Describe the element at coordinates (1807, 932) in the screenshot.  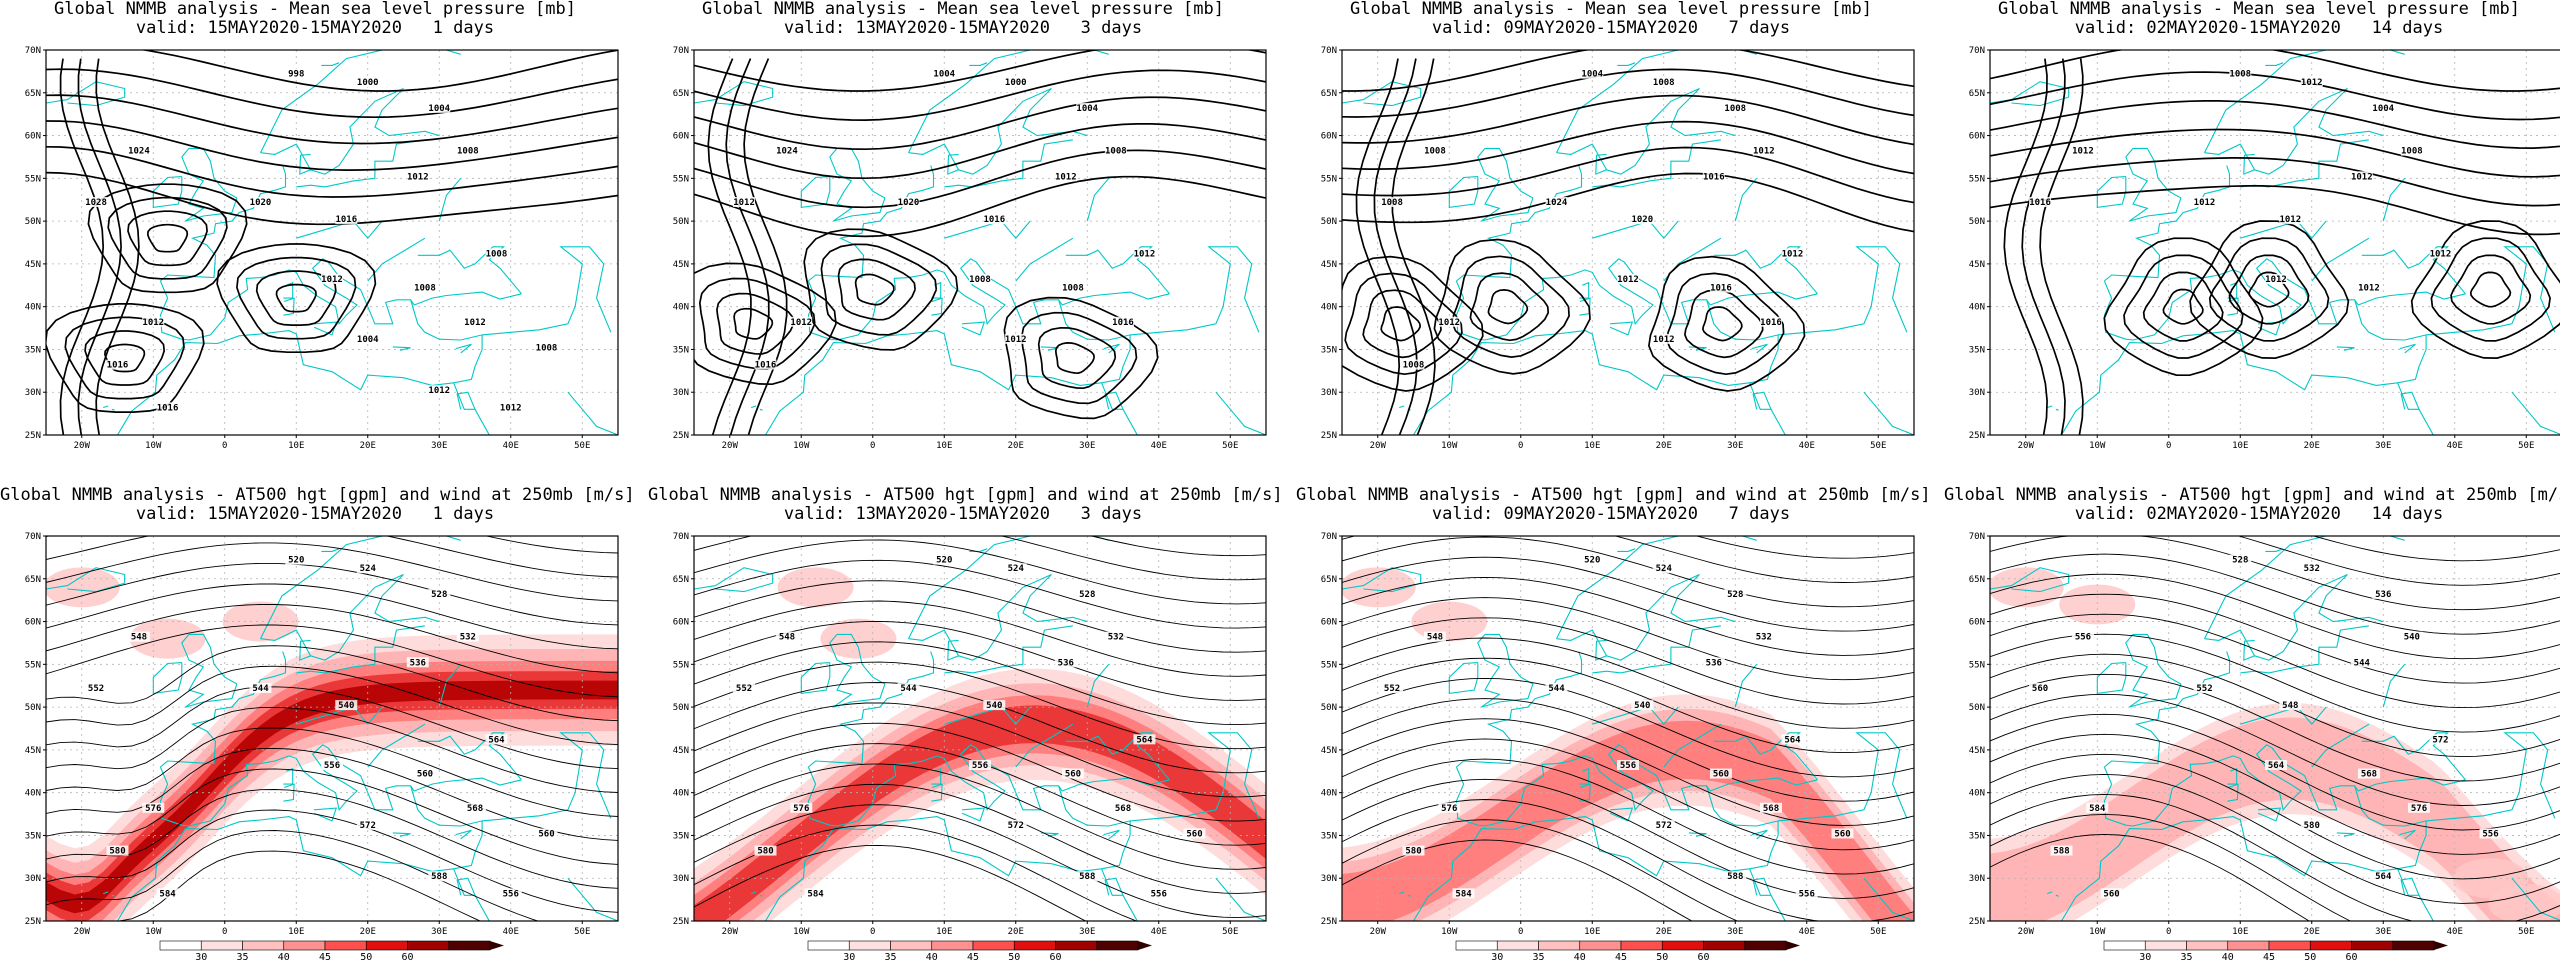
I see `longitude-tick-label: 40E` at that location.